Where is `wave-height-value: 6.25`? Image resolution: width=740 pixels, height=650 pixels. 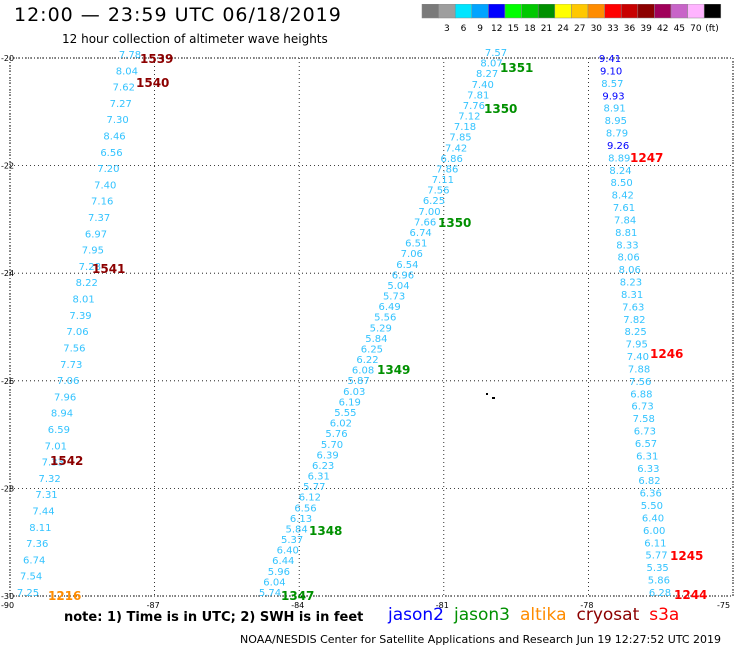 wave-height-value: 6.25 is located at coordinates (434, 201).